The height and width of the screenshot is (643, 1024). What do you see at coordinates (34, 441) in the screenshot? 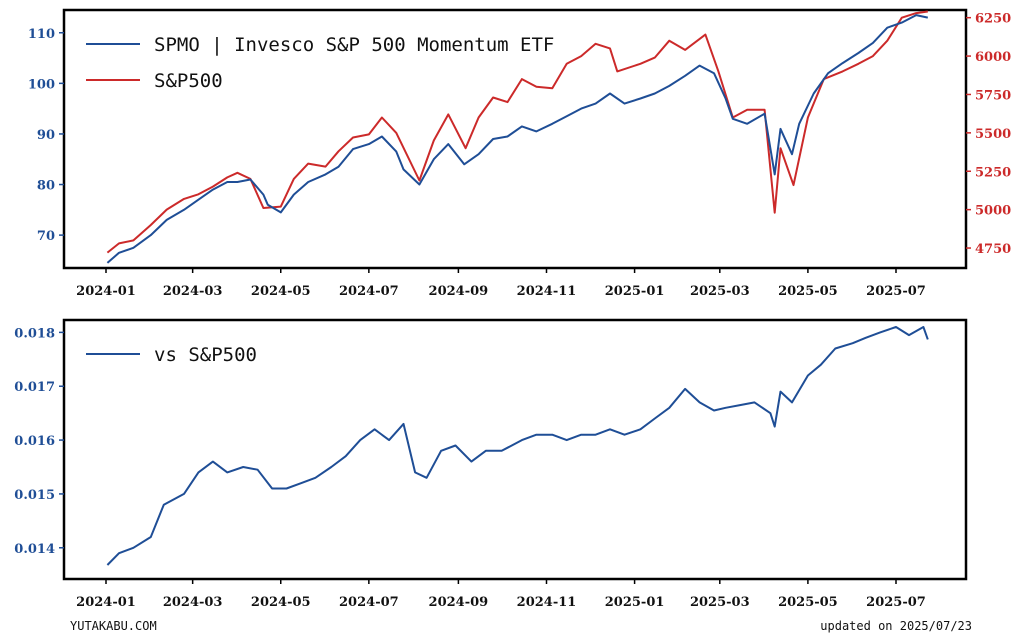
I see `y-tick-label: 0.016` at bounding box center [34, 441].